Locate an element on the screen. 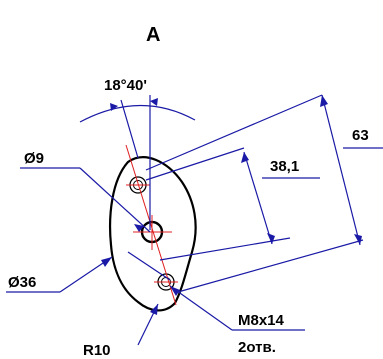  dim-63-arrow-bottom is located at coordinates (358, 239).